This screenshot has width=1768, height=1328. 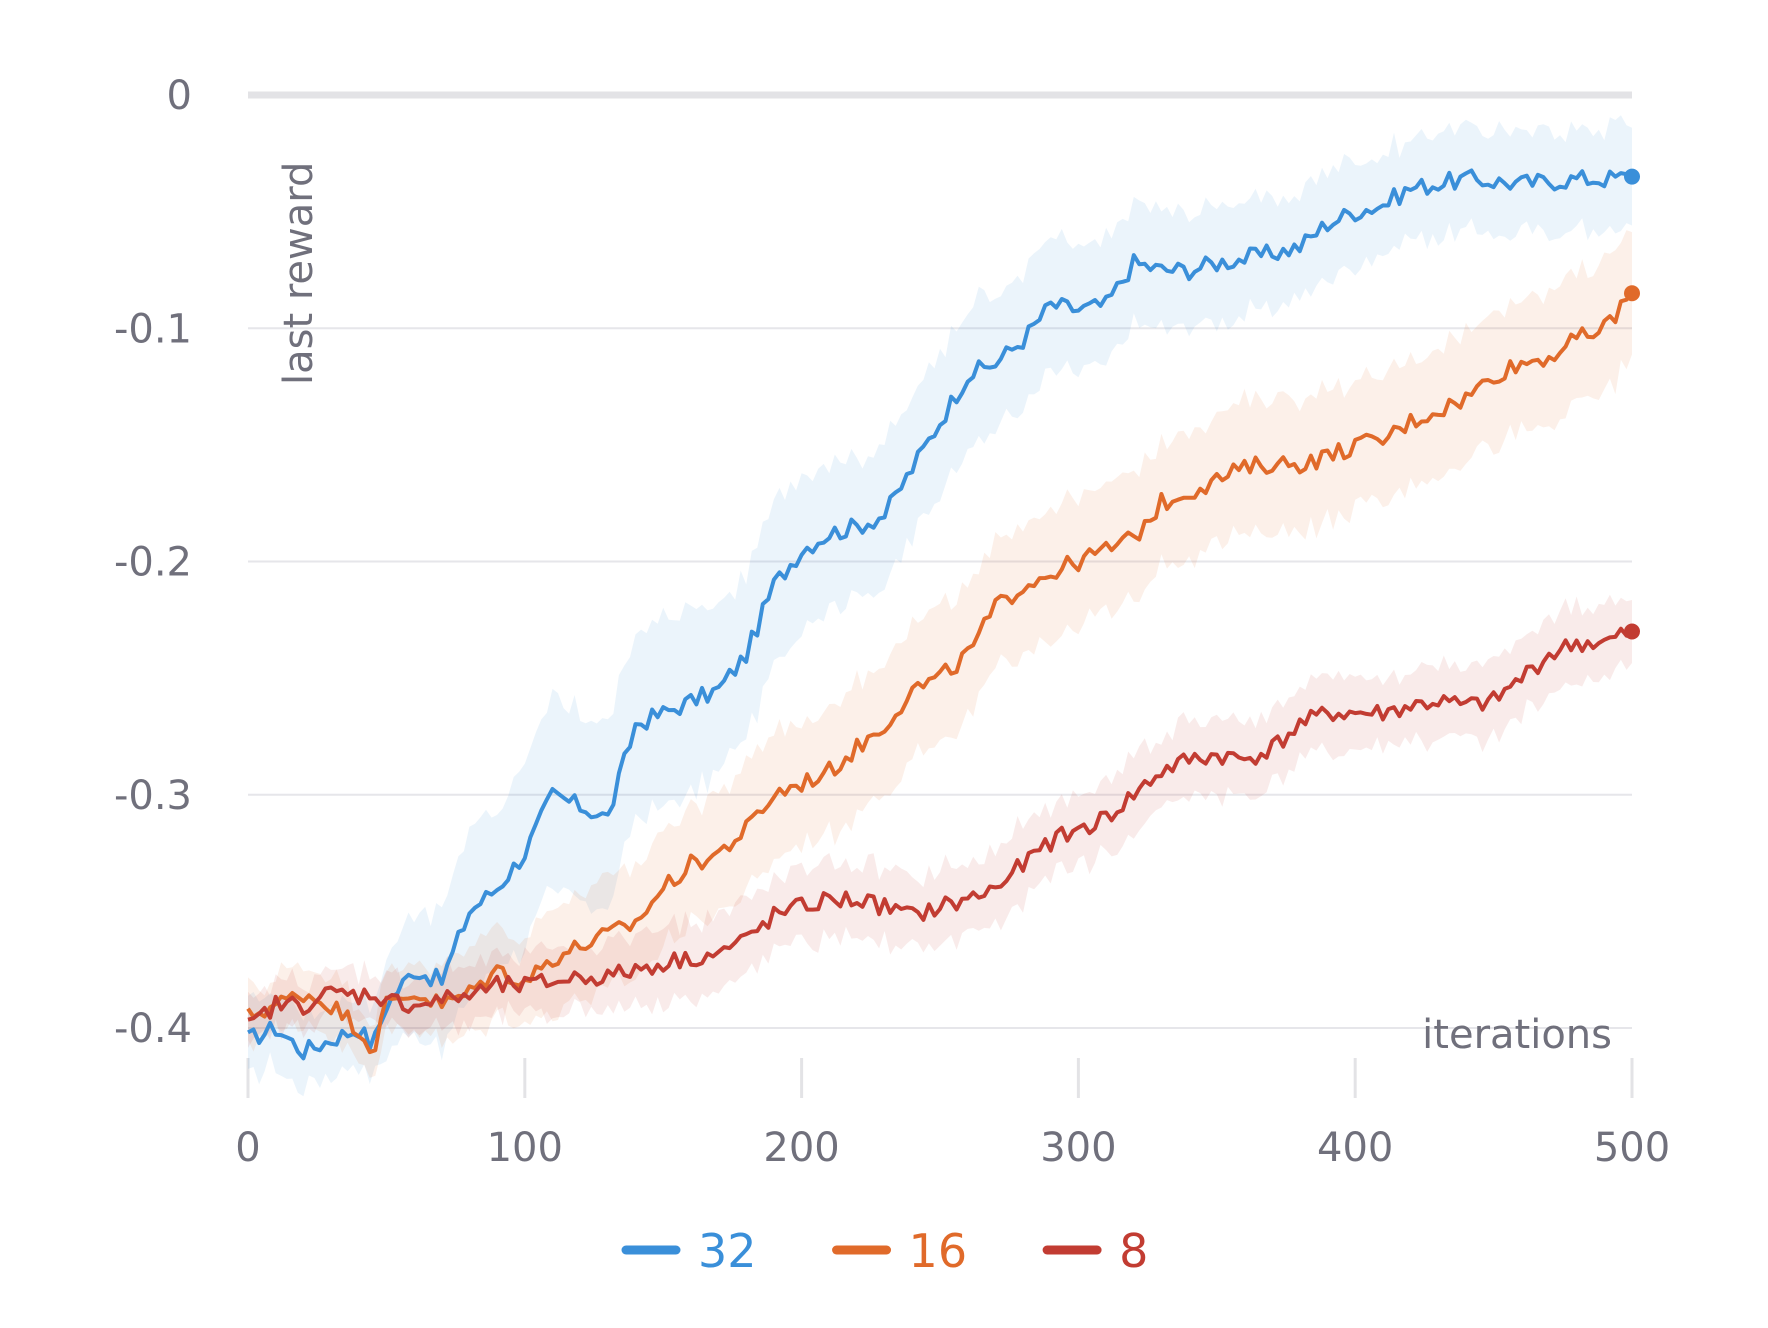 What do you see at coordinates (525, 1148) in the screenshot?
I see `x-tick-label: 100` at bounding box center [525, 1148].